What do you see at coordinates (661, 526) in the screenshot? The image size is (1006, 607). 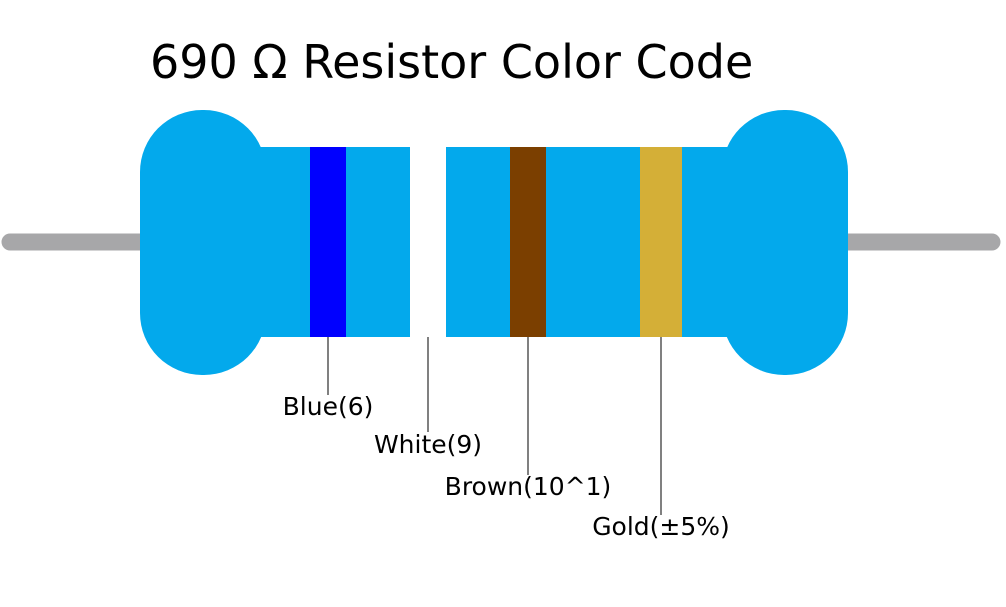 I see `band-label: Gold(±5%)` at bounding box center [661, 526].